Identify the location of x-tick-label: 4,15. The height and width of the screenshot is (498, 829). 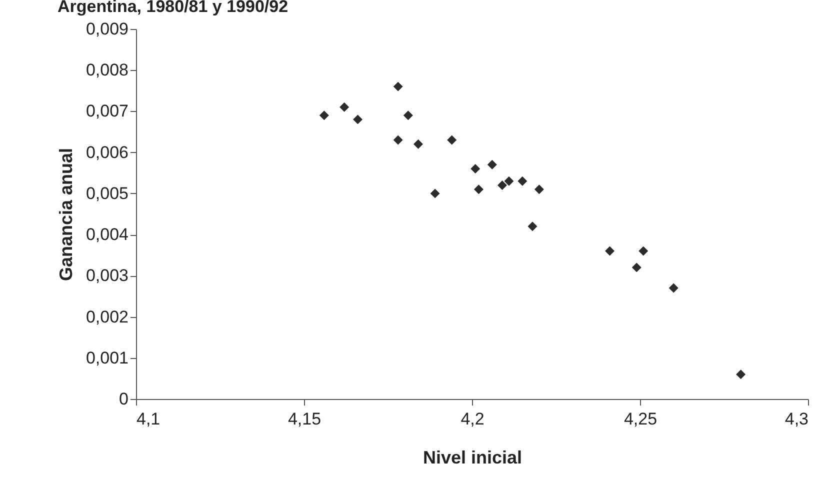
(305, 419).